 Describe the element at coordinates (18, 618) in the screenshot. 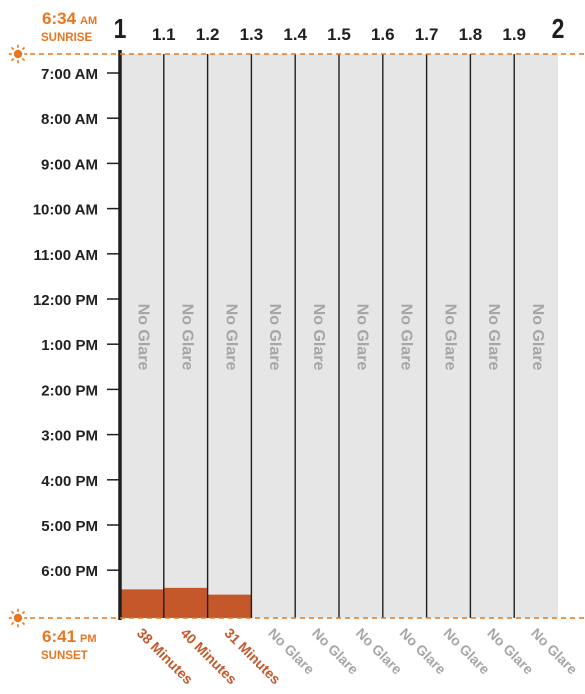

I see `sunset-icon` at that location.